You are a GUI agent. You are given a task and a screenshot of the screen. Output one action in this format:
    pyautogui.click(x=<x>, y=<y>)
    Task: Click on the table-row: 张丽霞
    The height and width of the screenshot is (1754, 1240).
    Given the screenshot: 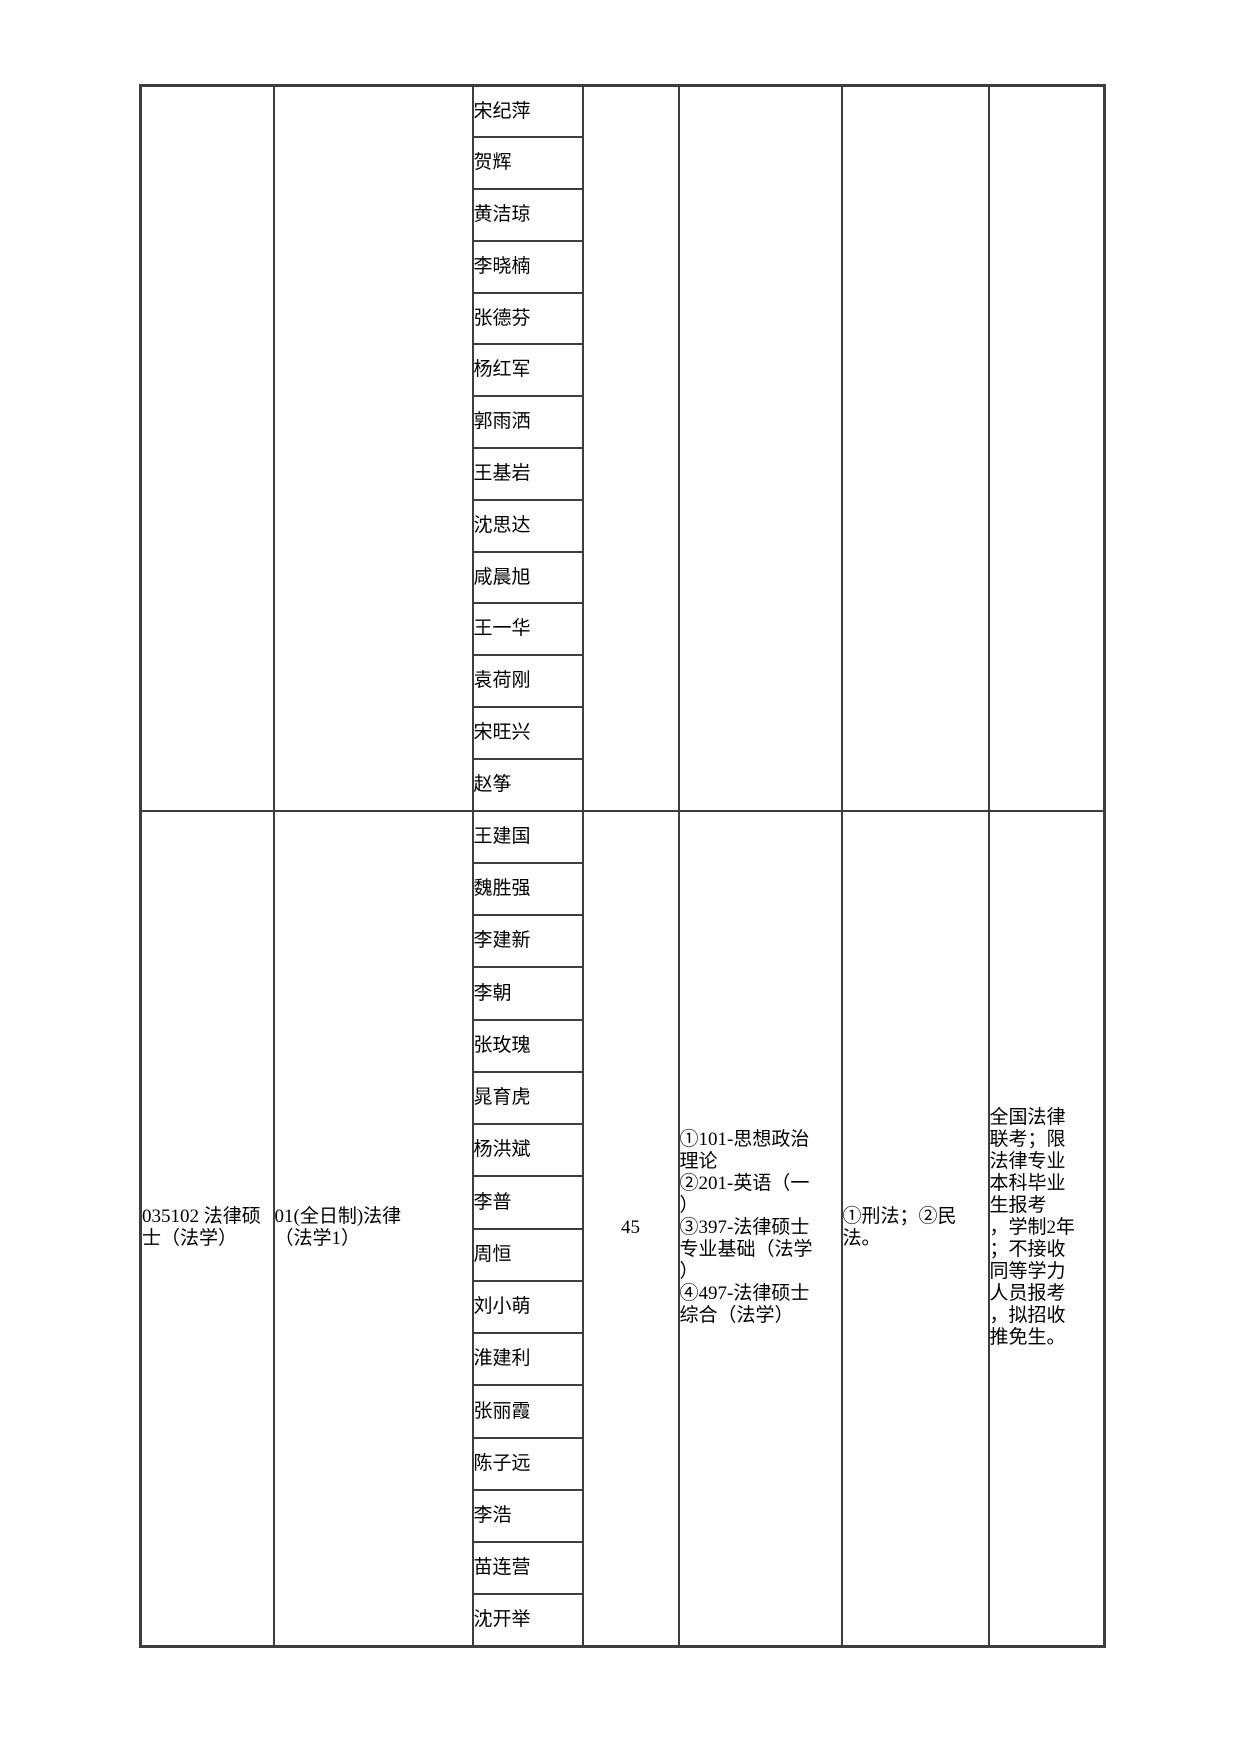 What is the action you would take?
    pyautogui.click(x=623, y=1411)
    